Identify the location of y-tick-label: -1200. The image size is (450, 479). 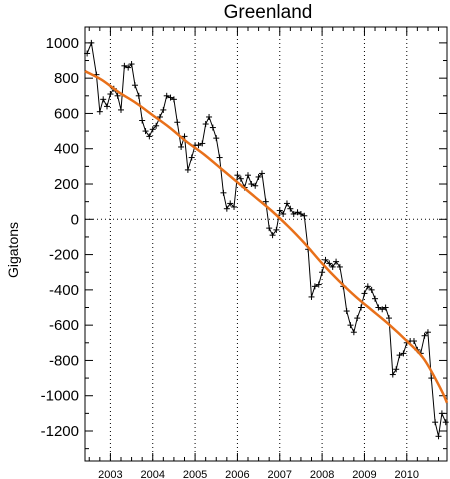
(60, 431).